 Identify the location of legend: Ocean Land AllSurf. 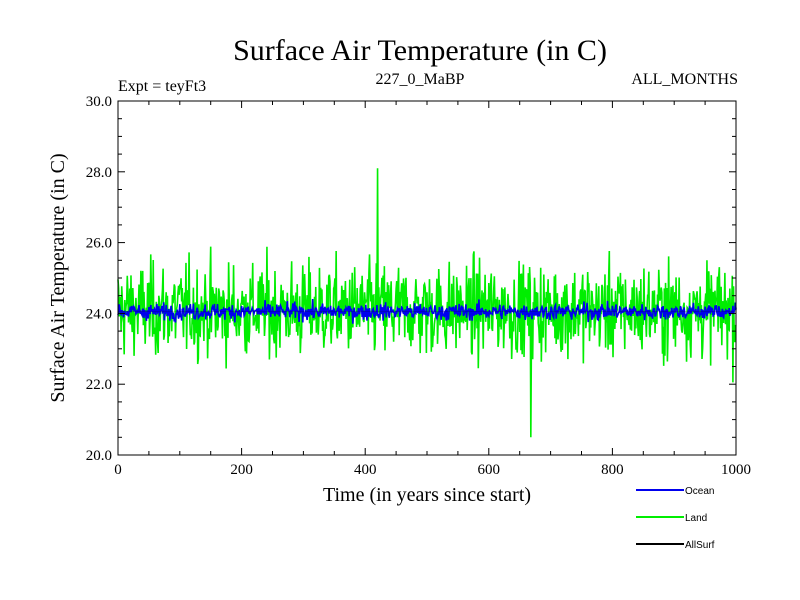
(675, 518).